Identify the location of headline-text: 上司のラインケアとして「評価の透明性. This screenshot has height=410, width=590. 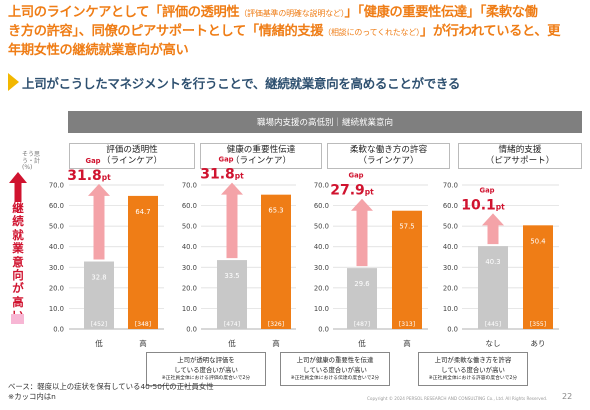
(124, 12).